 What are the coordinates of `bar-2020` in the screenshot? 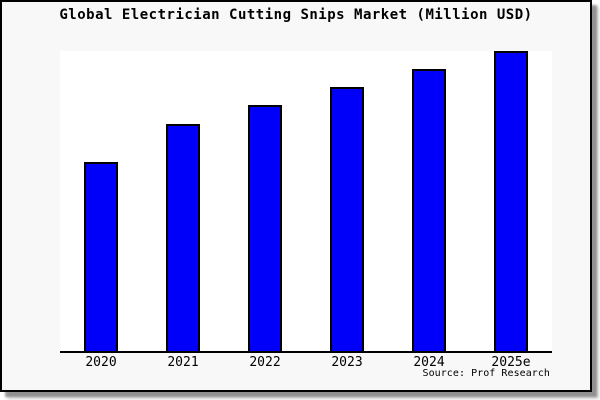 It's located at (101, 256).